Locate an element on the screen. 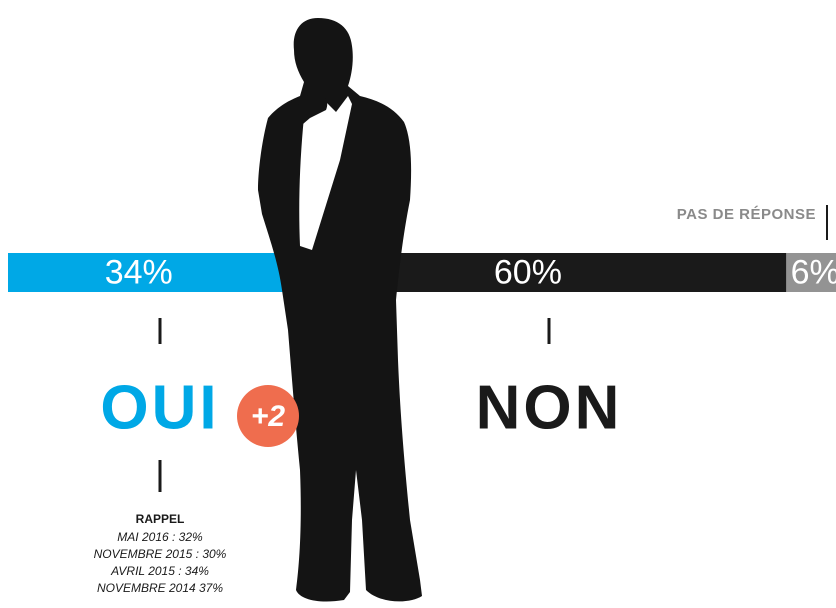 Image resolution: width=836 pixels, height=608 pixels. value-label: 34% is located at coordinates (139, 272).